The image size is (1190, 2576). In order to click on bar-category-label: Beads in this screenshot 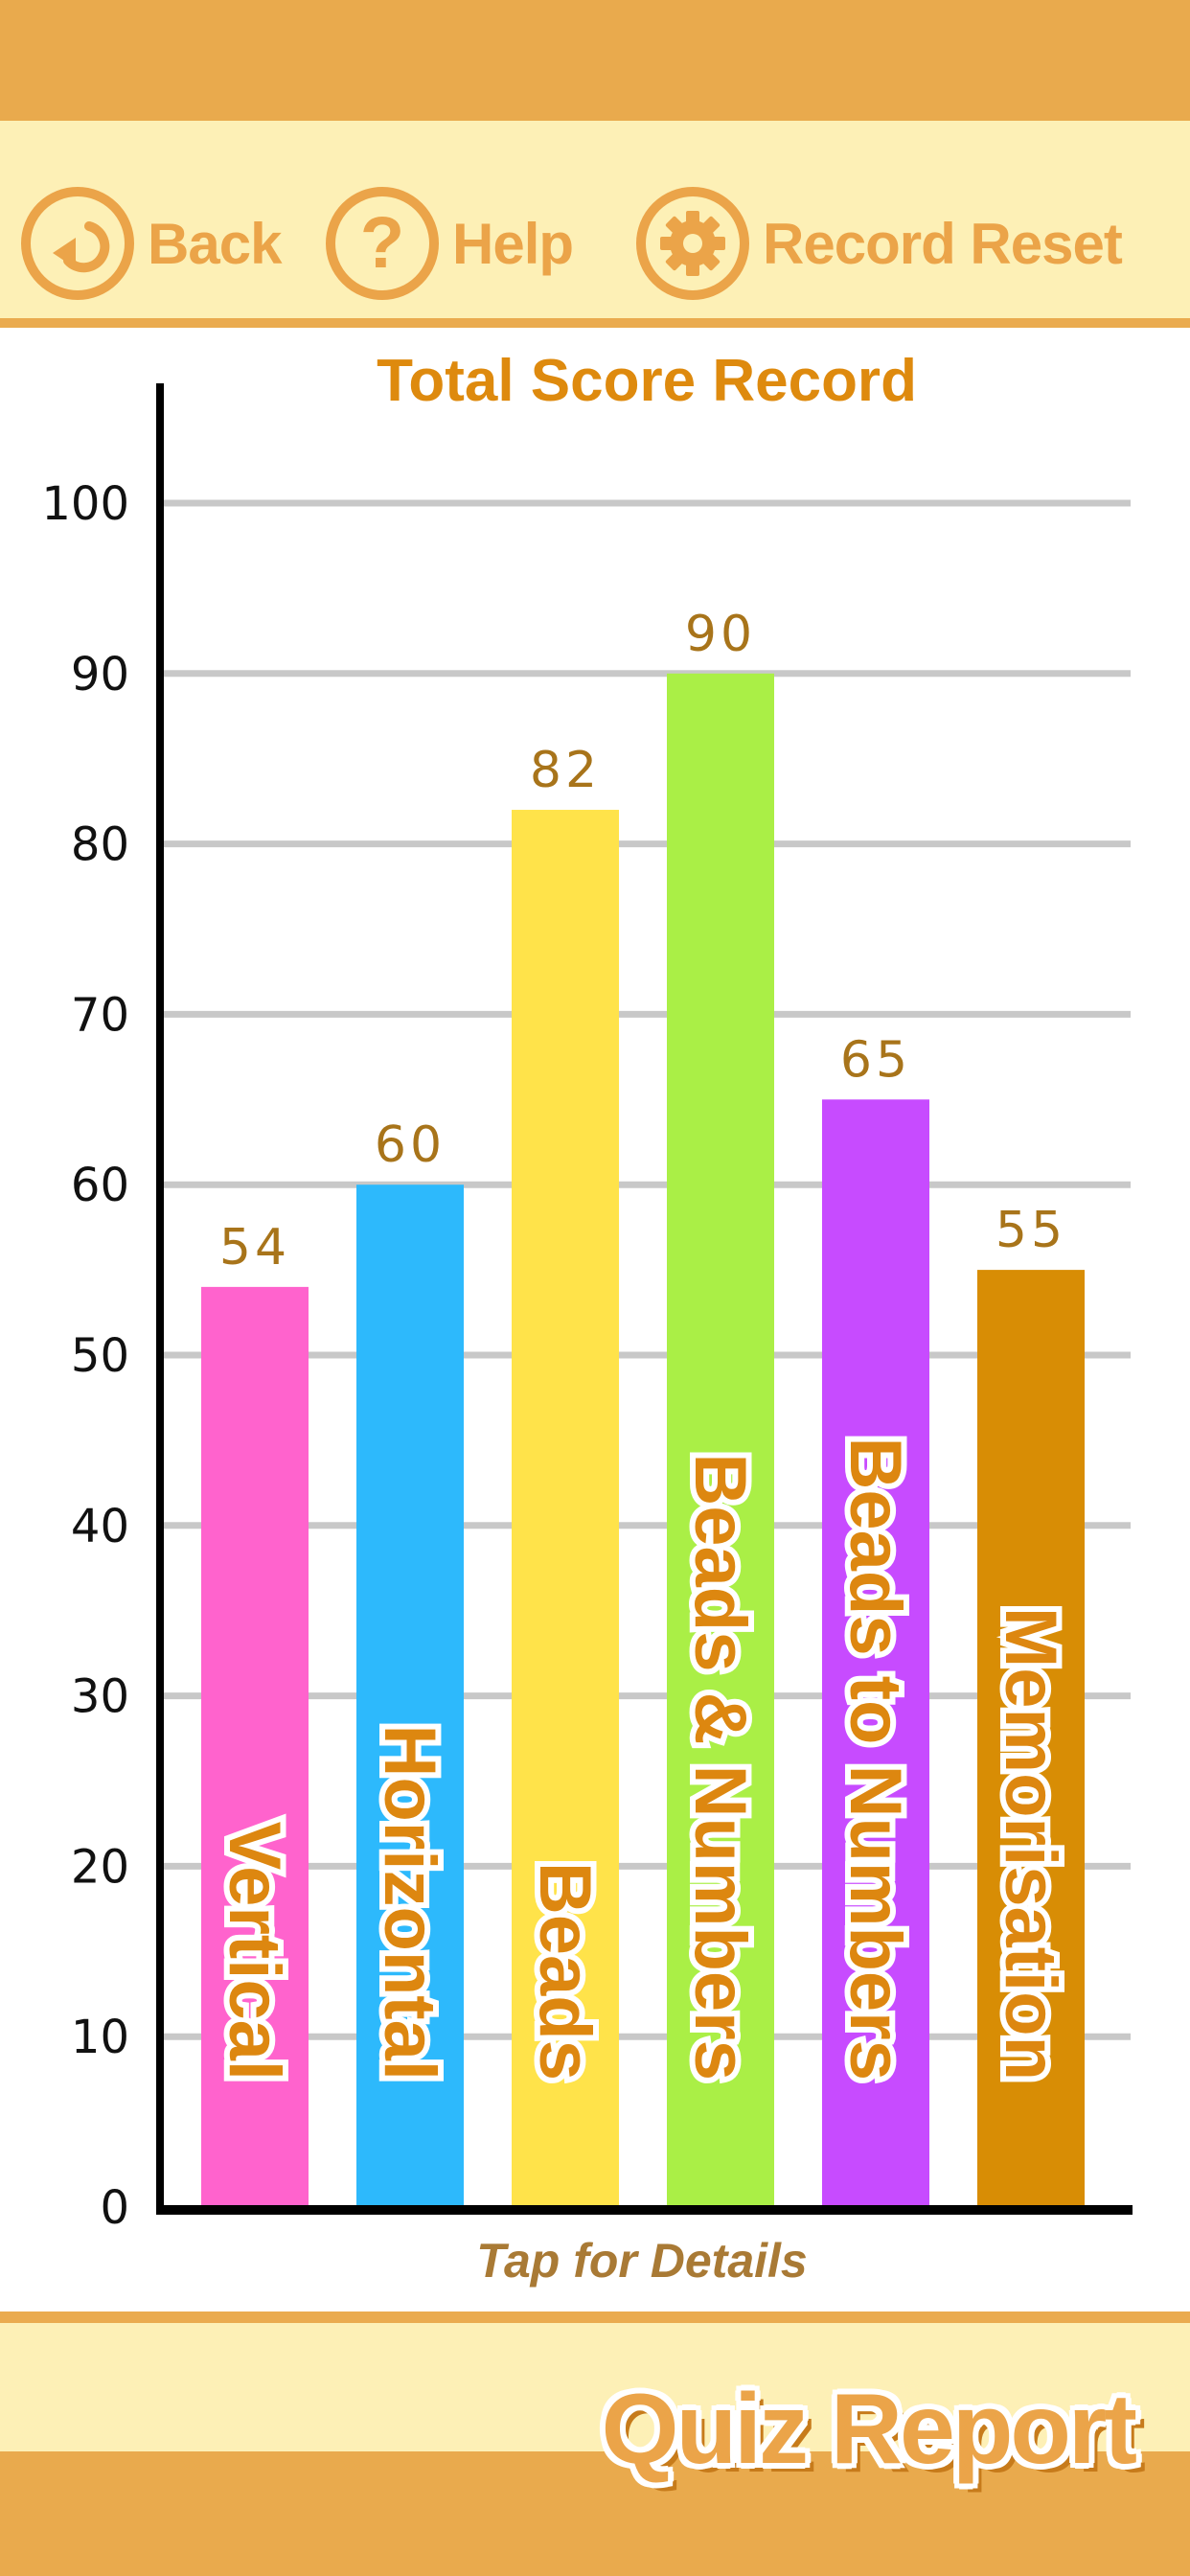, I will do `click(565, 1972)`.